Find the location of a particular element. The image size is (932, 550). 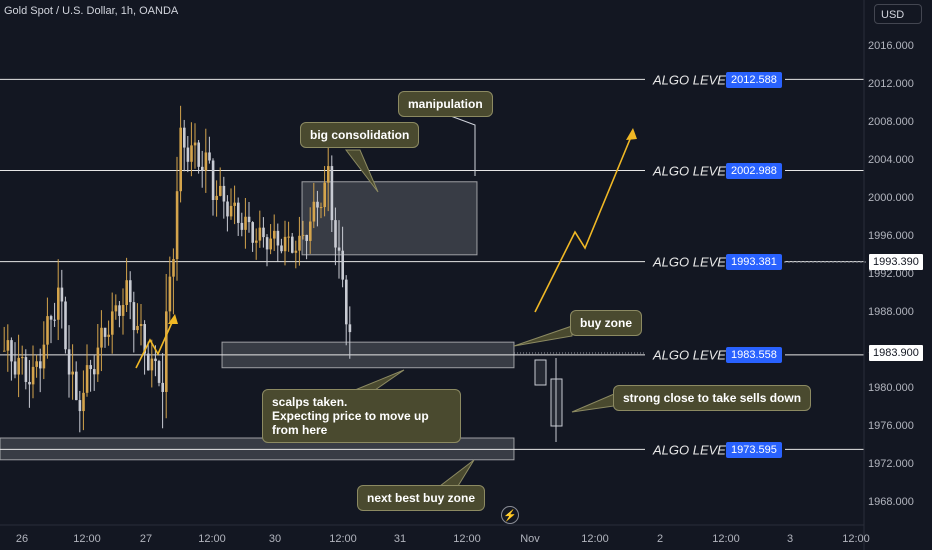

algo-level-value: 2012.588 is located at coordinates (754, 80).